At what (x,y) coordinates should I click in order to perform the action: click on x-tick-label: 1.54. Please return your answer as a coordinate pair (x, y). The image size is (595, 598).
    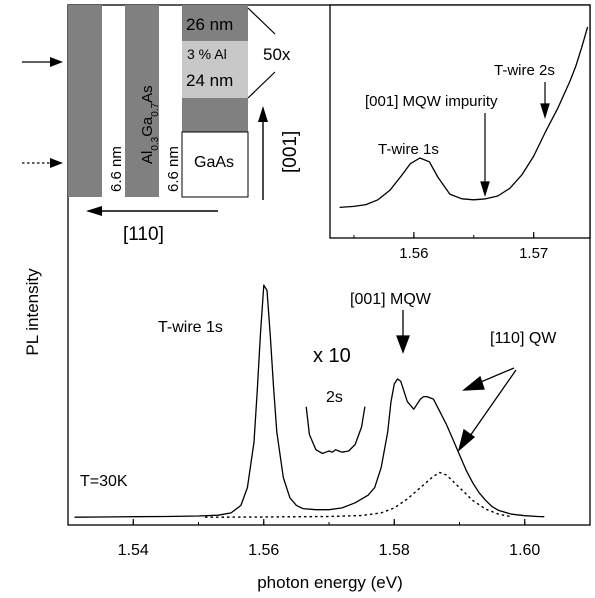
    Looking at the image, I should click on (133, 550).